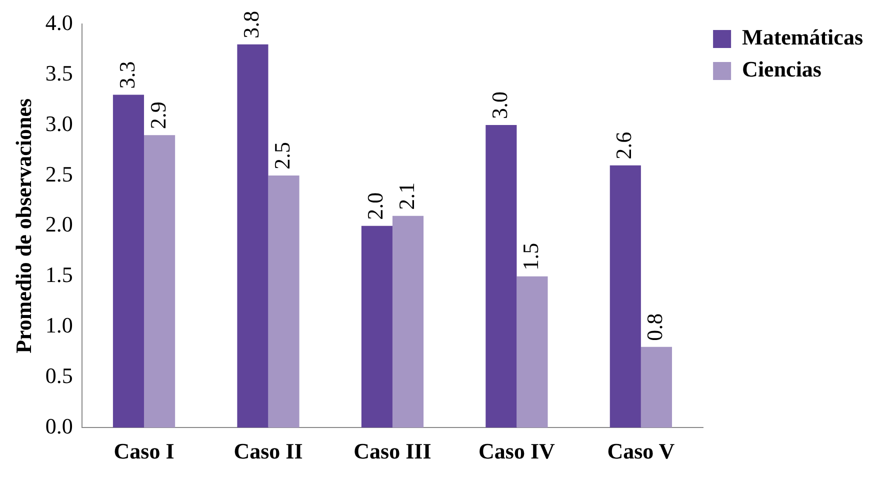  What do you see at coordinates (268, 451) in the screenshot?
I see `x-tick-label: Caso II` at bounding box center [268, 451].